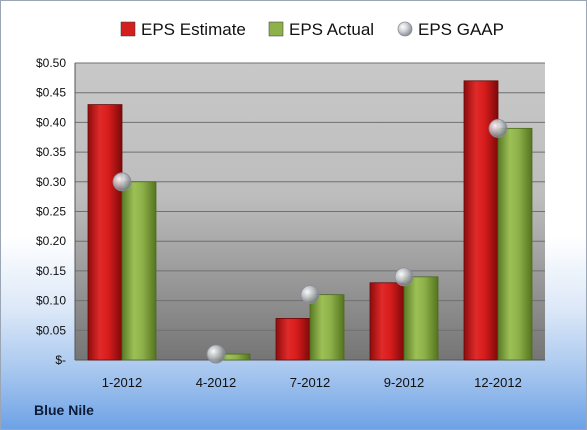  Describe the element at coordinates (51, 93) in the screenshot. I see `y-tick-label: $0.45` at that location.